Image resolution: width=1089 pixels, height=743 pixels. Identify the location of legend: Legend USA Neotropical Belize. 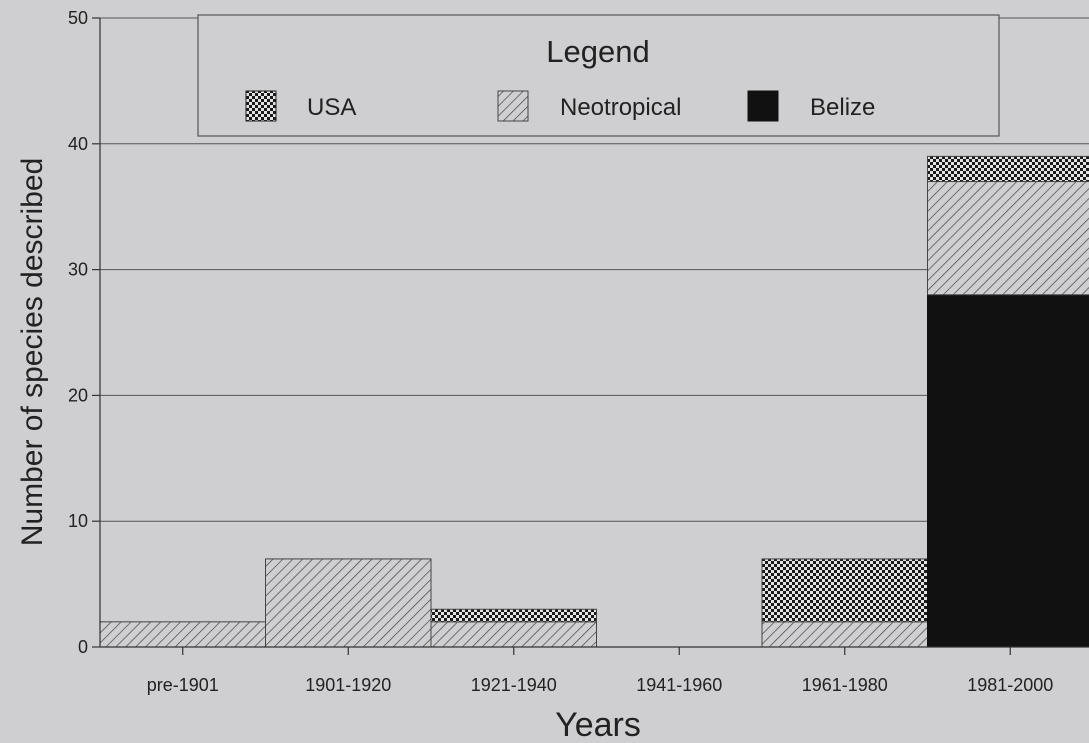
(598, 75).